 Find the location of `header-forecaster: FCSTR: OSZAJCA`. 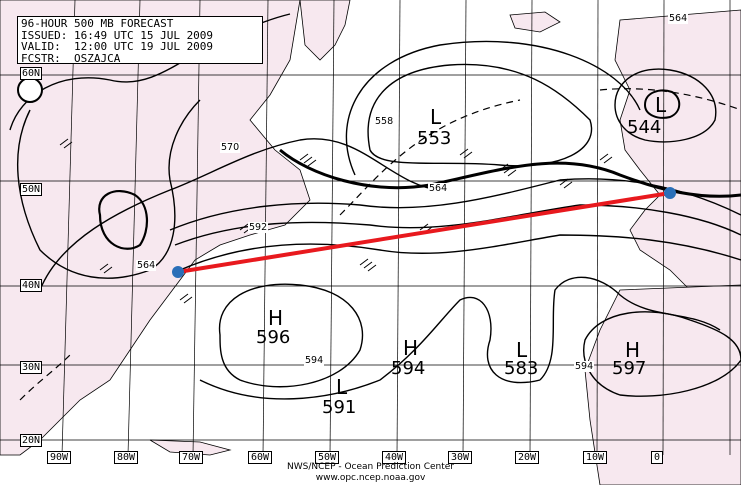

header-forecaster: FCSTR: OSZAJCA is located at coordinates (71, 58).